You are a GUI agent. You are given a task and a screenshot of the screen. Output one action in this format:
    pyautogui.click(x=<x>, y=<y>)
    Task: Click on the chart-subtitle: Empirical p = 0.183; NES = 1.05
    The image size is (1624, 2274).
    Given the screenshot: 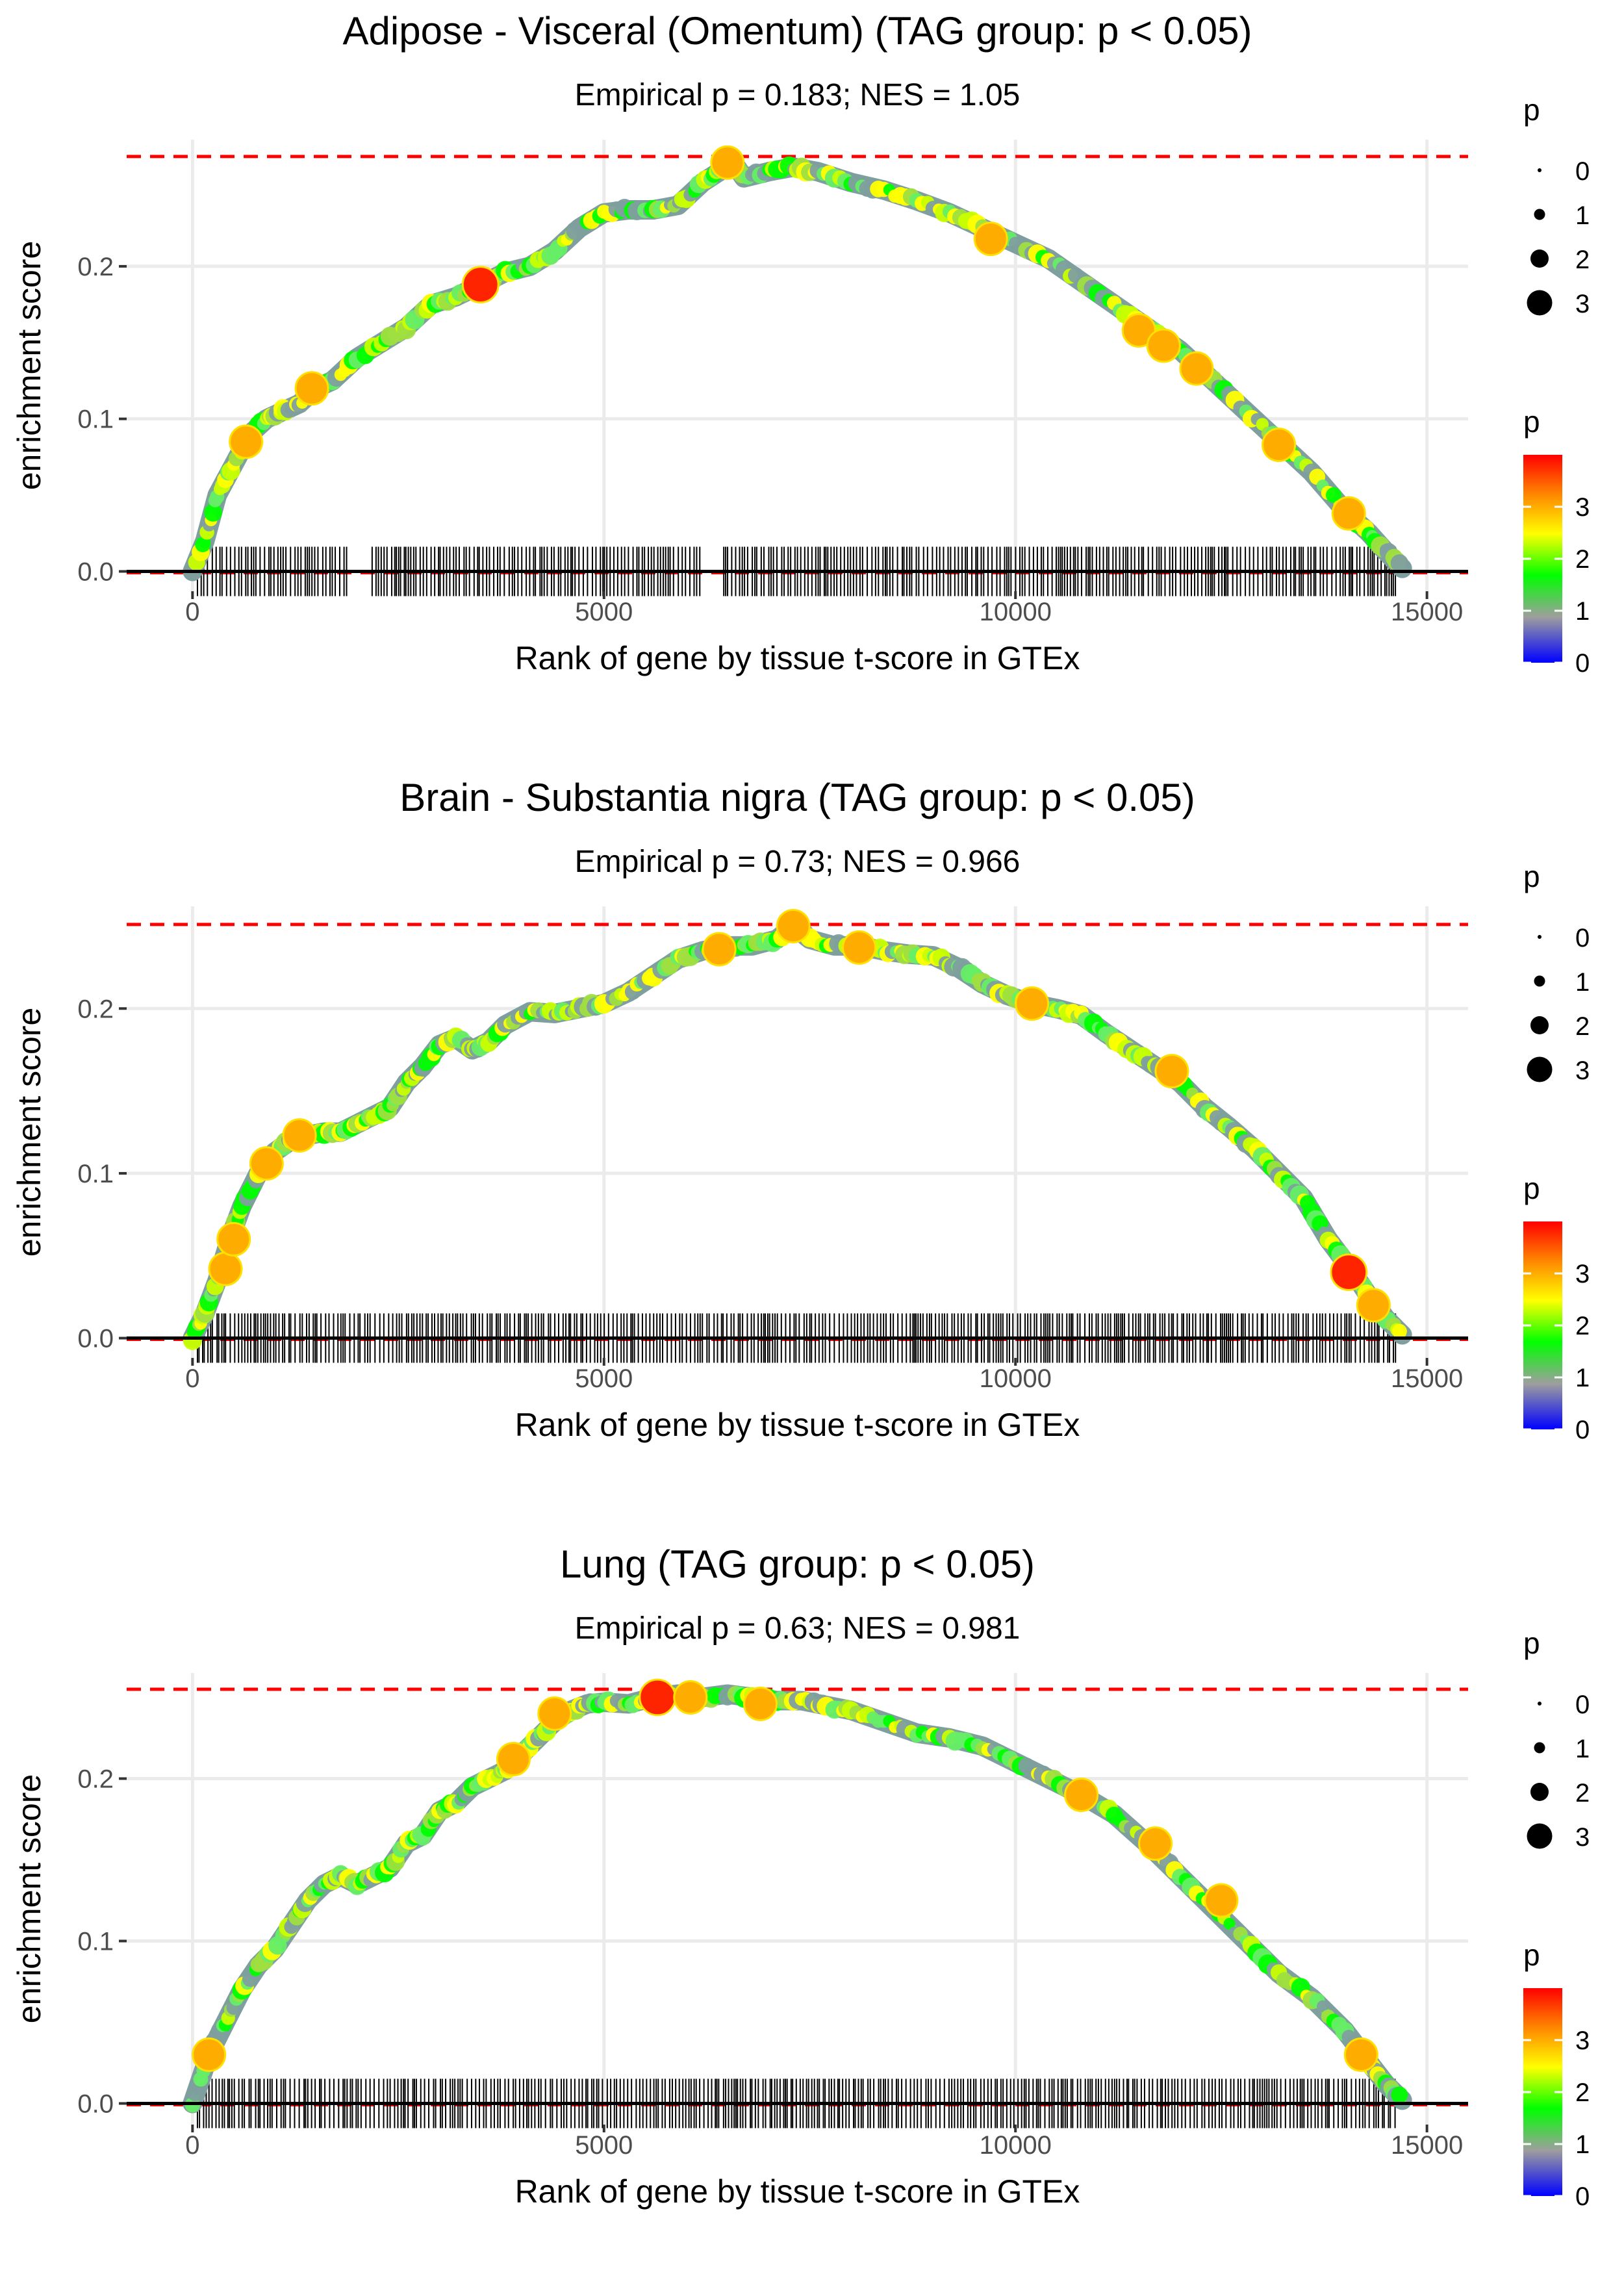 What is the action you would take?
    pyautogui.click(x=798, y=95)
    